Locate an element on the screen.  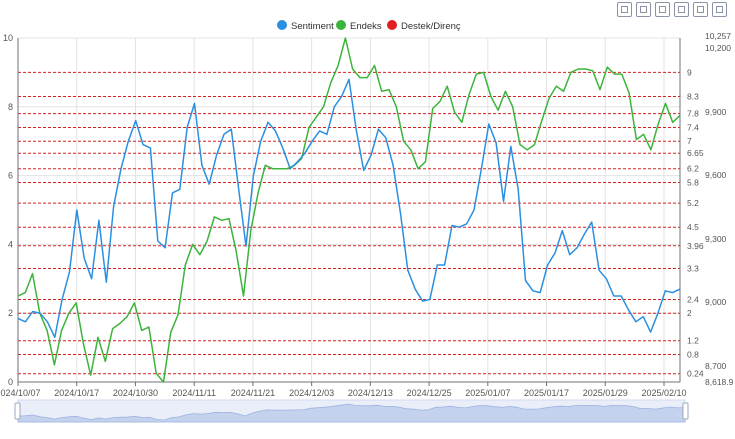
y-right-tick-label: 9,600 is located at coordinates (716, 175).